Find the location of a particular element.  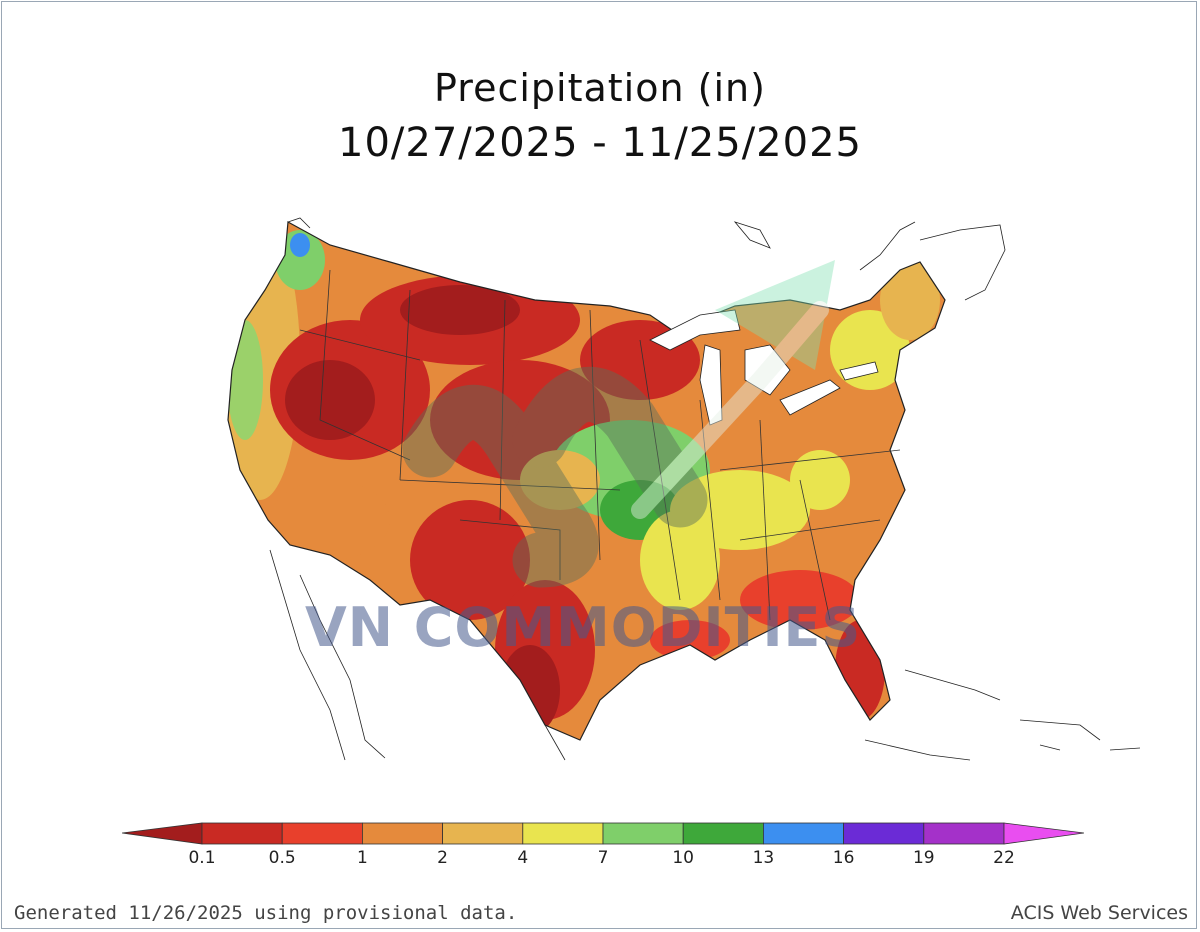

color-legend is located at coordinates (603, 833).